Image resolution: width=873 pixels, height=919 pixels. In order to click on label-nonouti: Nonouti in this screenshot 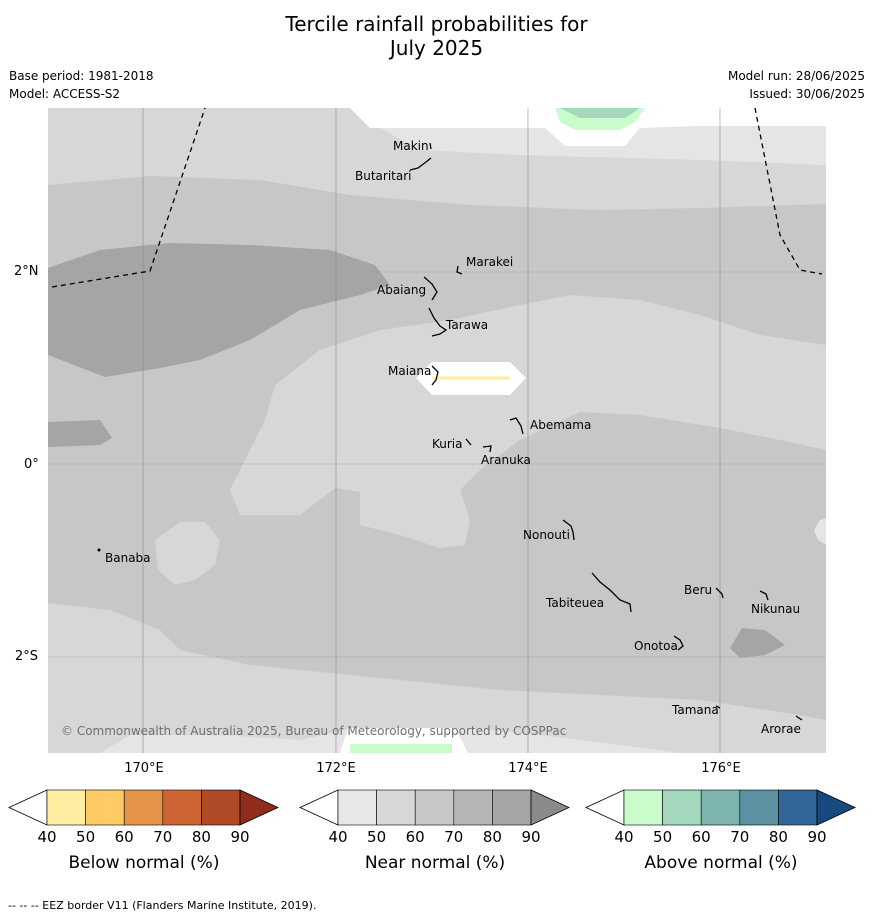, I will do `click(546, 535)`.